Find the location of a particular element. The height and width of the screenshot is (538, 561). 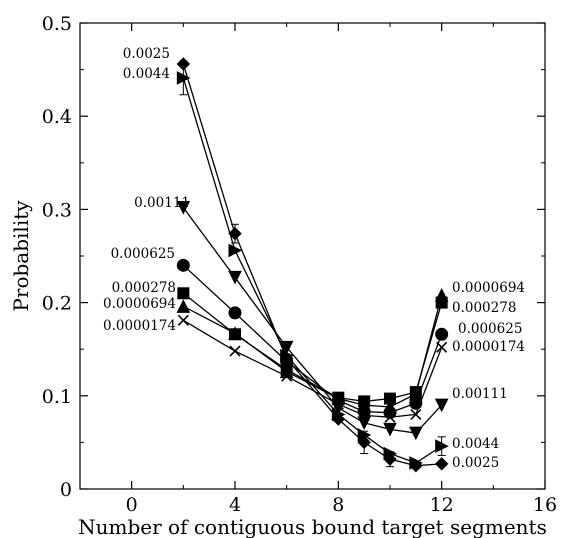

series-annotation-left: 0.000625 is located at coordinates (143, 254).